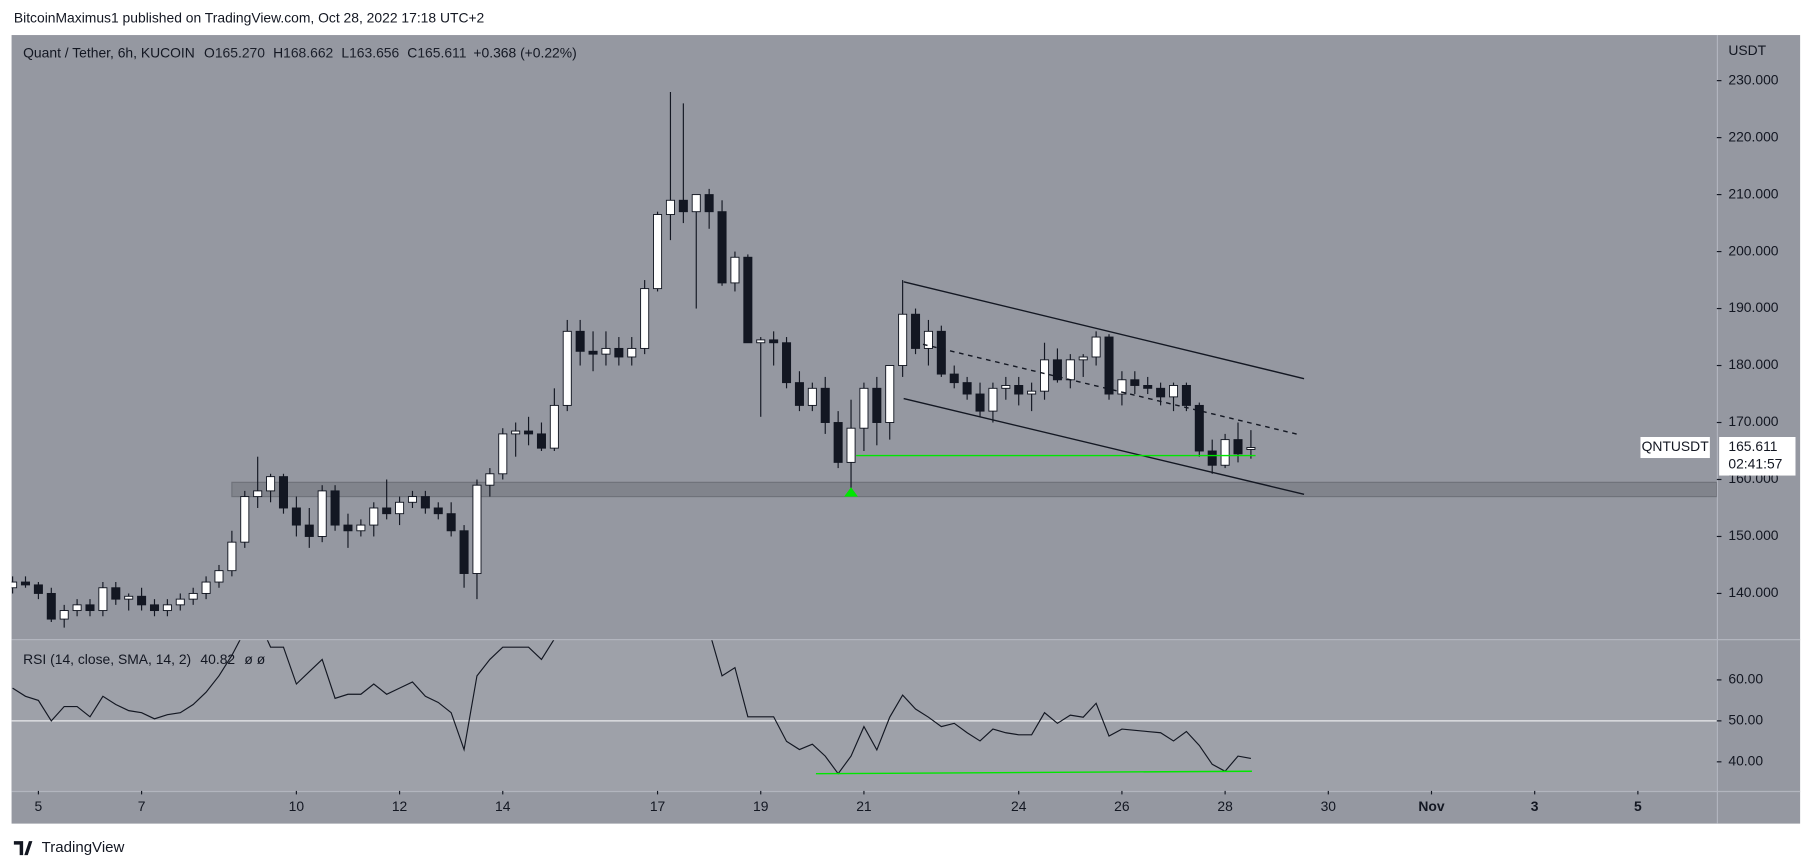  What do you see at coordinates (761, 806) in the screenshot?
I see `x-tick-label: 19` at bounding box center [761, 806].